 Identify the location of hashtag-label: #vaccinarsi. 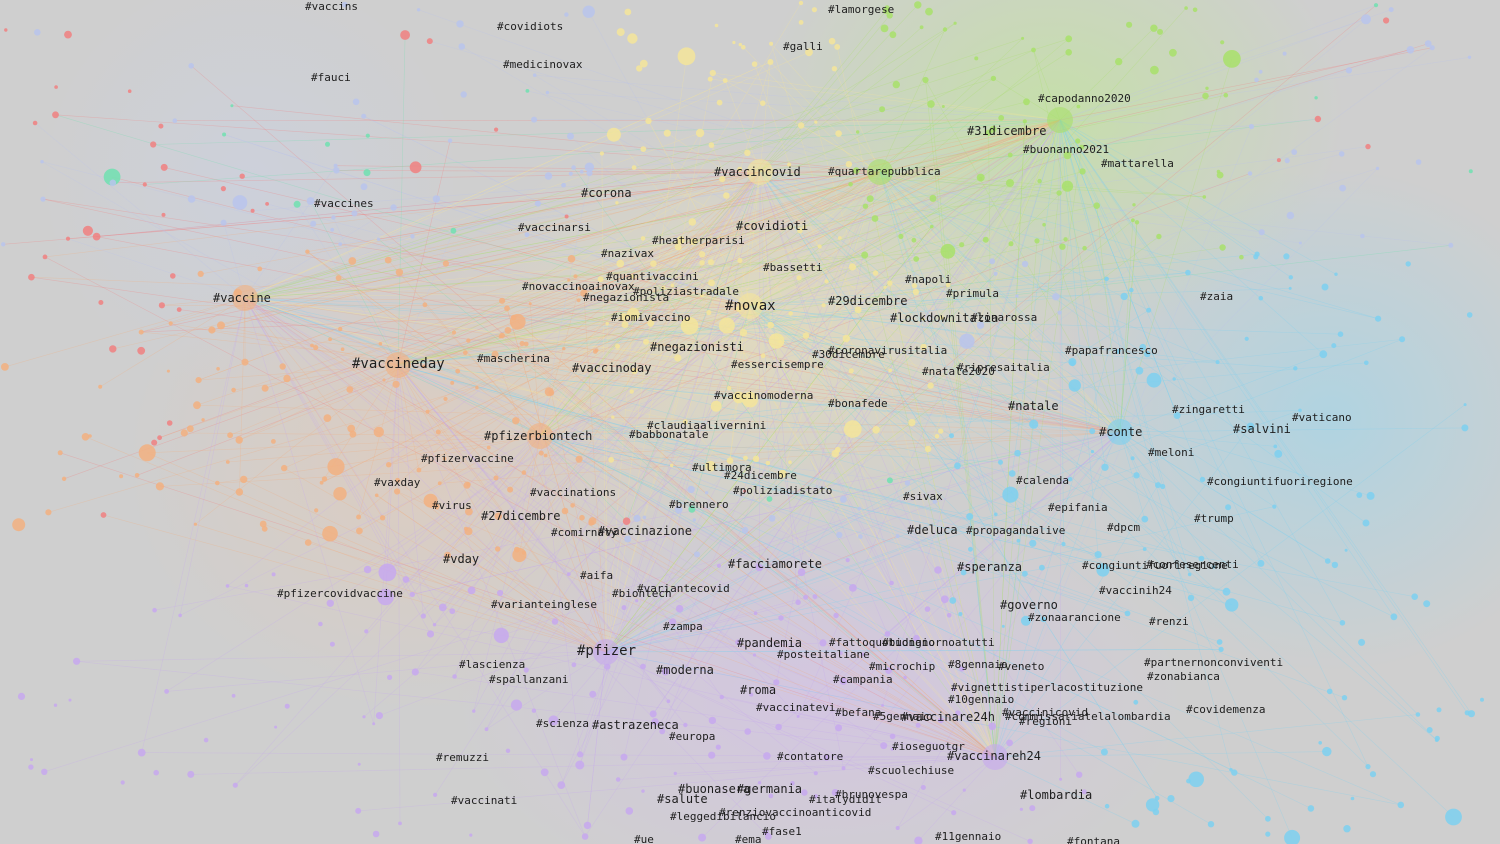
(554, 227).